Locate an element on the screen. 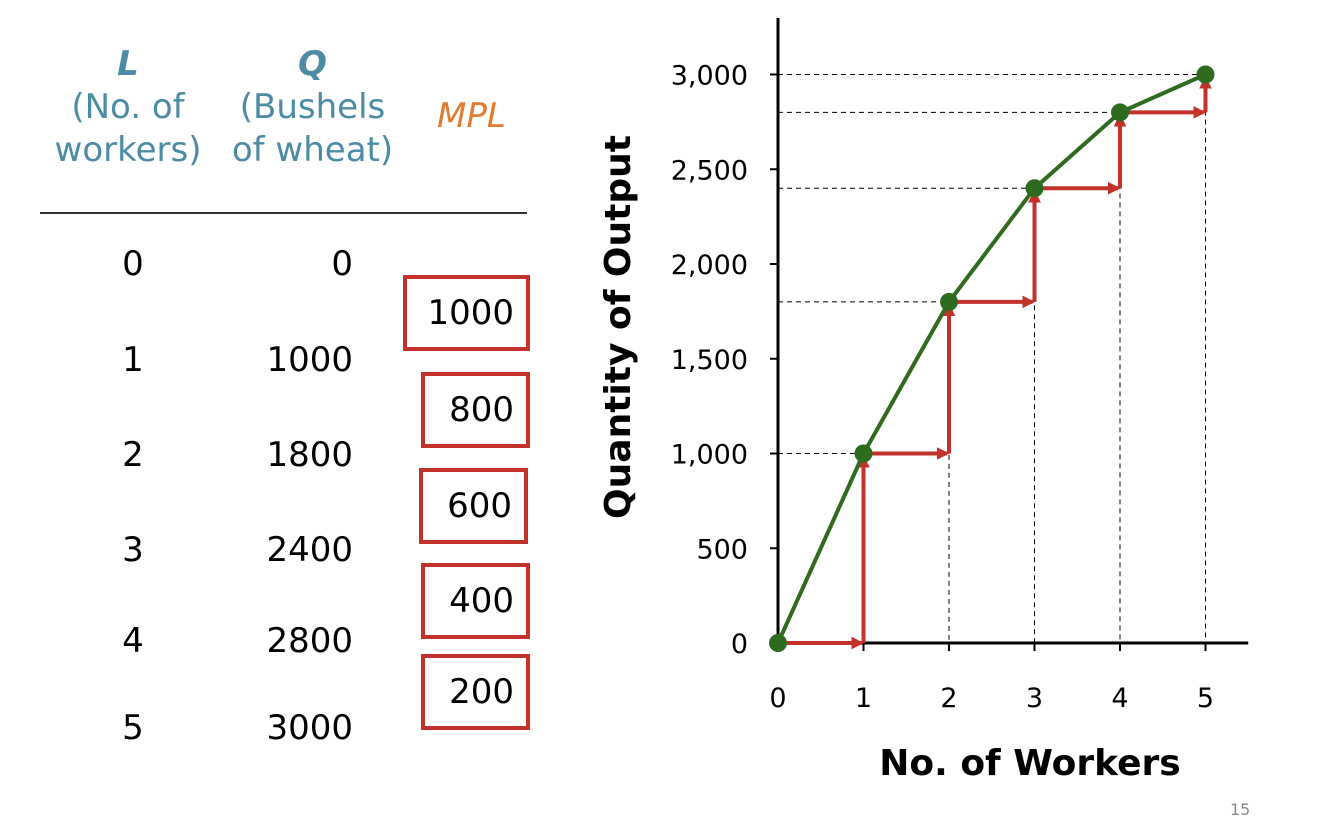  q-cell: 2800 is located at coordinates (309, 641).